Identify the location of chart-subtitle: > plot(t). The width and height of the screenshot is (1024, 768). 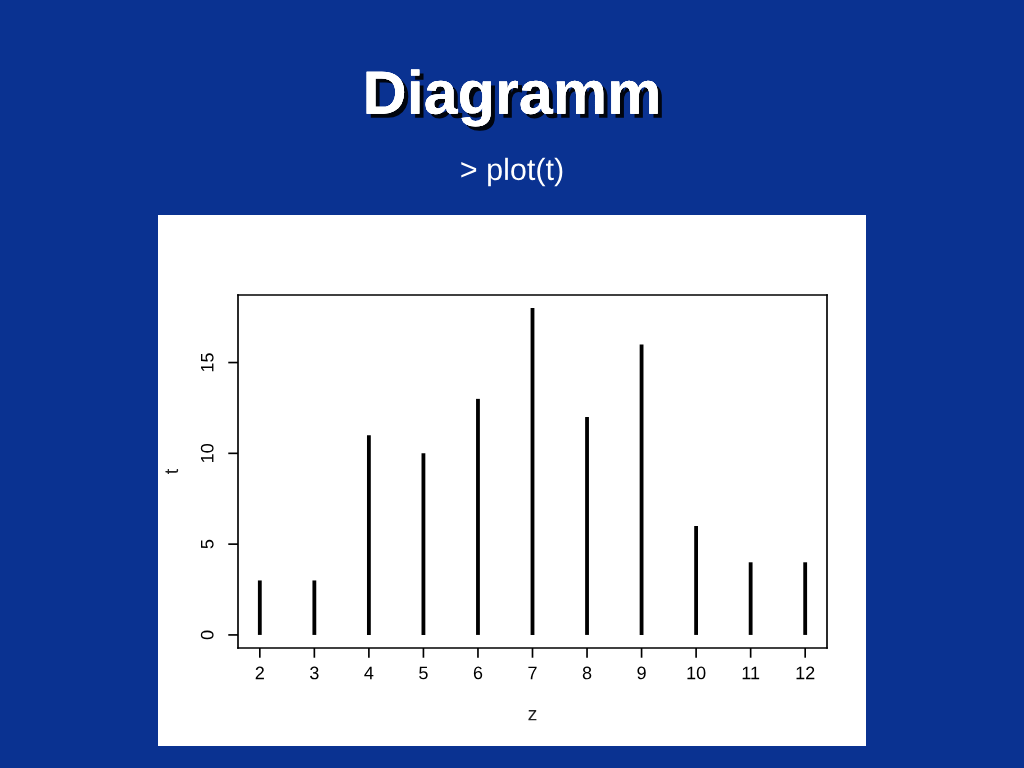
(512, 172).